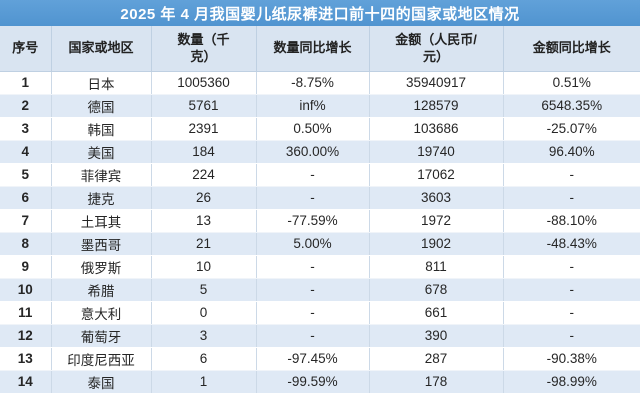  I want to click on table-row: 11 意大利 0-661-, so click(320, 313).